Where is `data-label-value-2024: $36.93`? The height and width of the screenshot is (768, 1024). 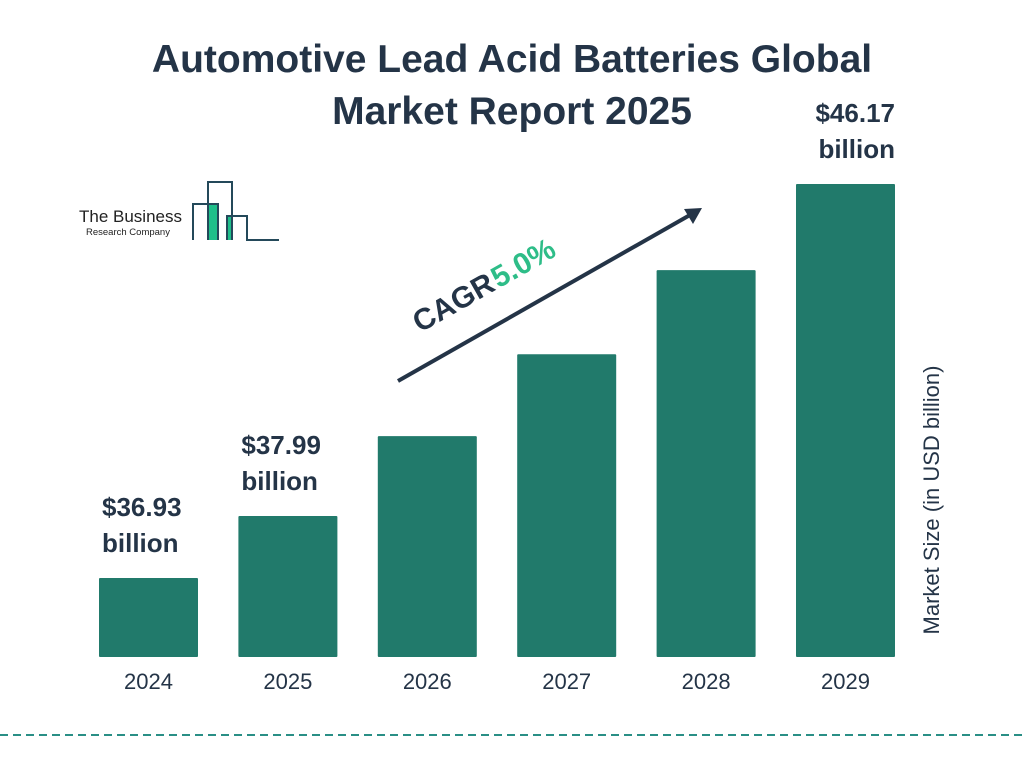
data-label-value-2024: $36.93 is located at coordinates (142, 507).